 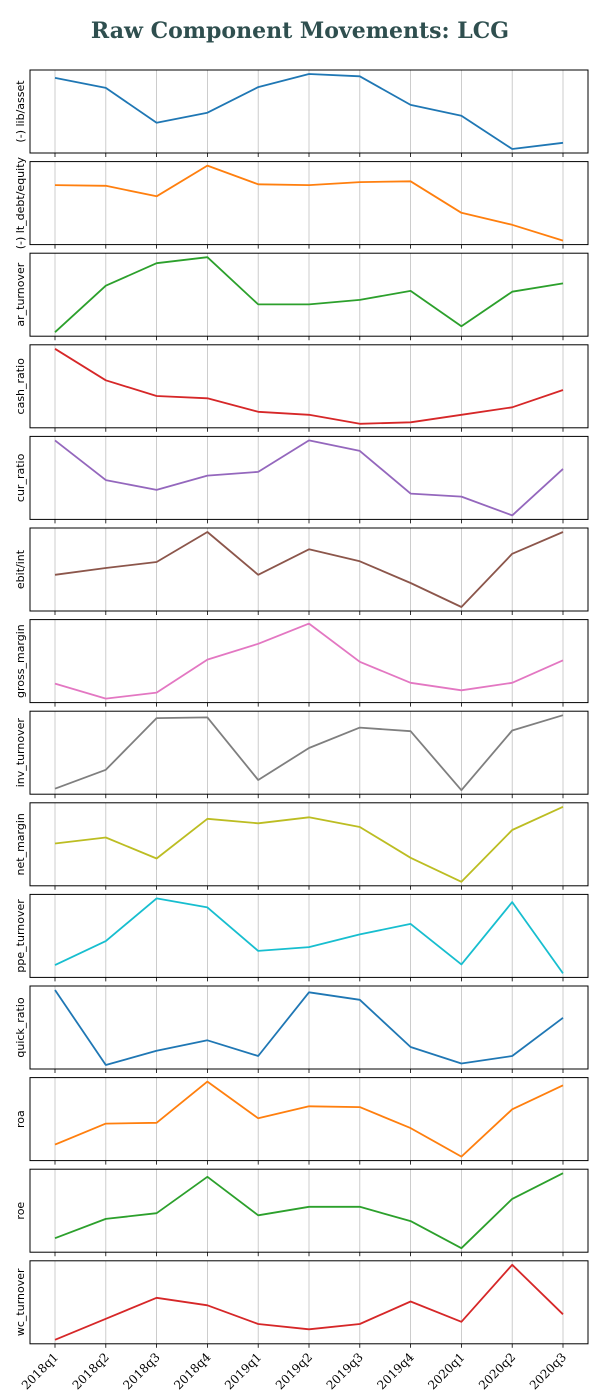 I want to click on panel-7: inv_turnover, so click(x=301, y=754).